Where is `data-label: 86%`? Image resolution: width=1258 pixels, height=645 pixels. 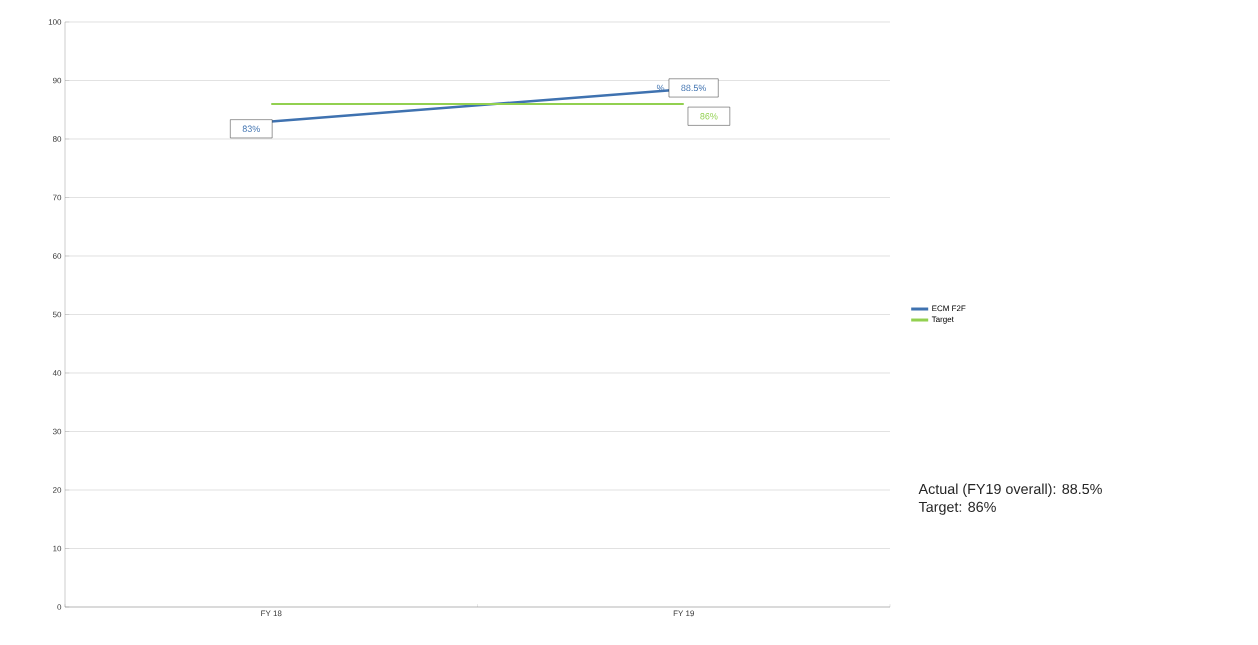 data-label: 86% is located at coordinates (709, 116).